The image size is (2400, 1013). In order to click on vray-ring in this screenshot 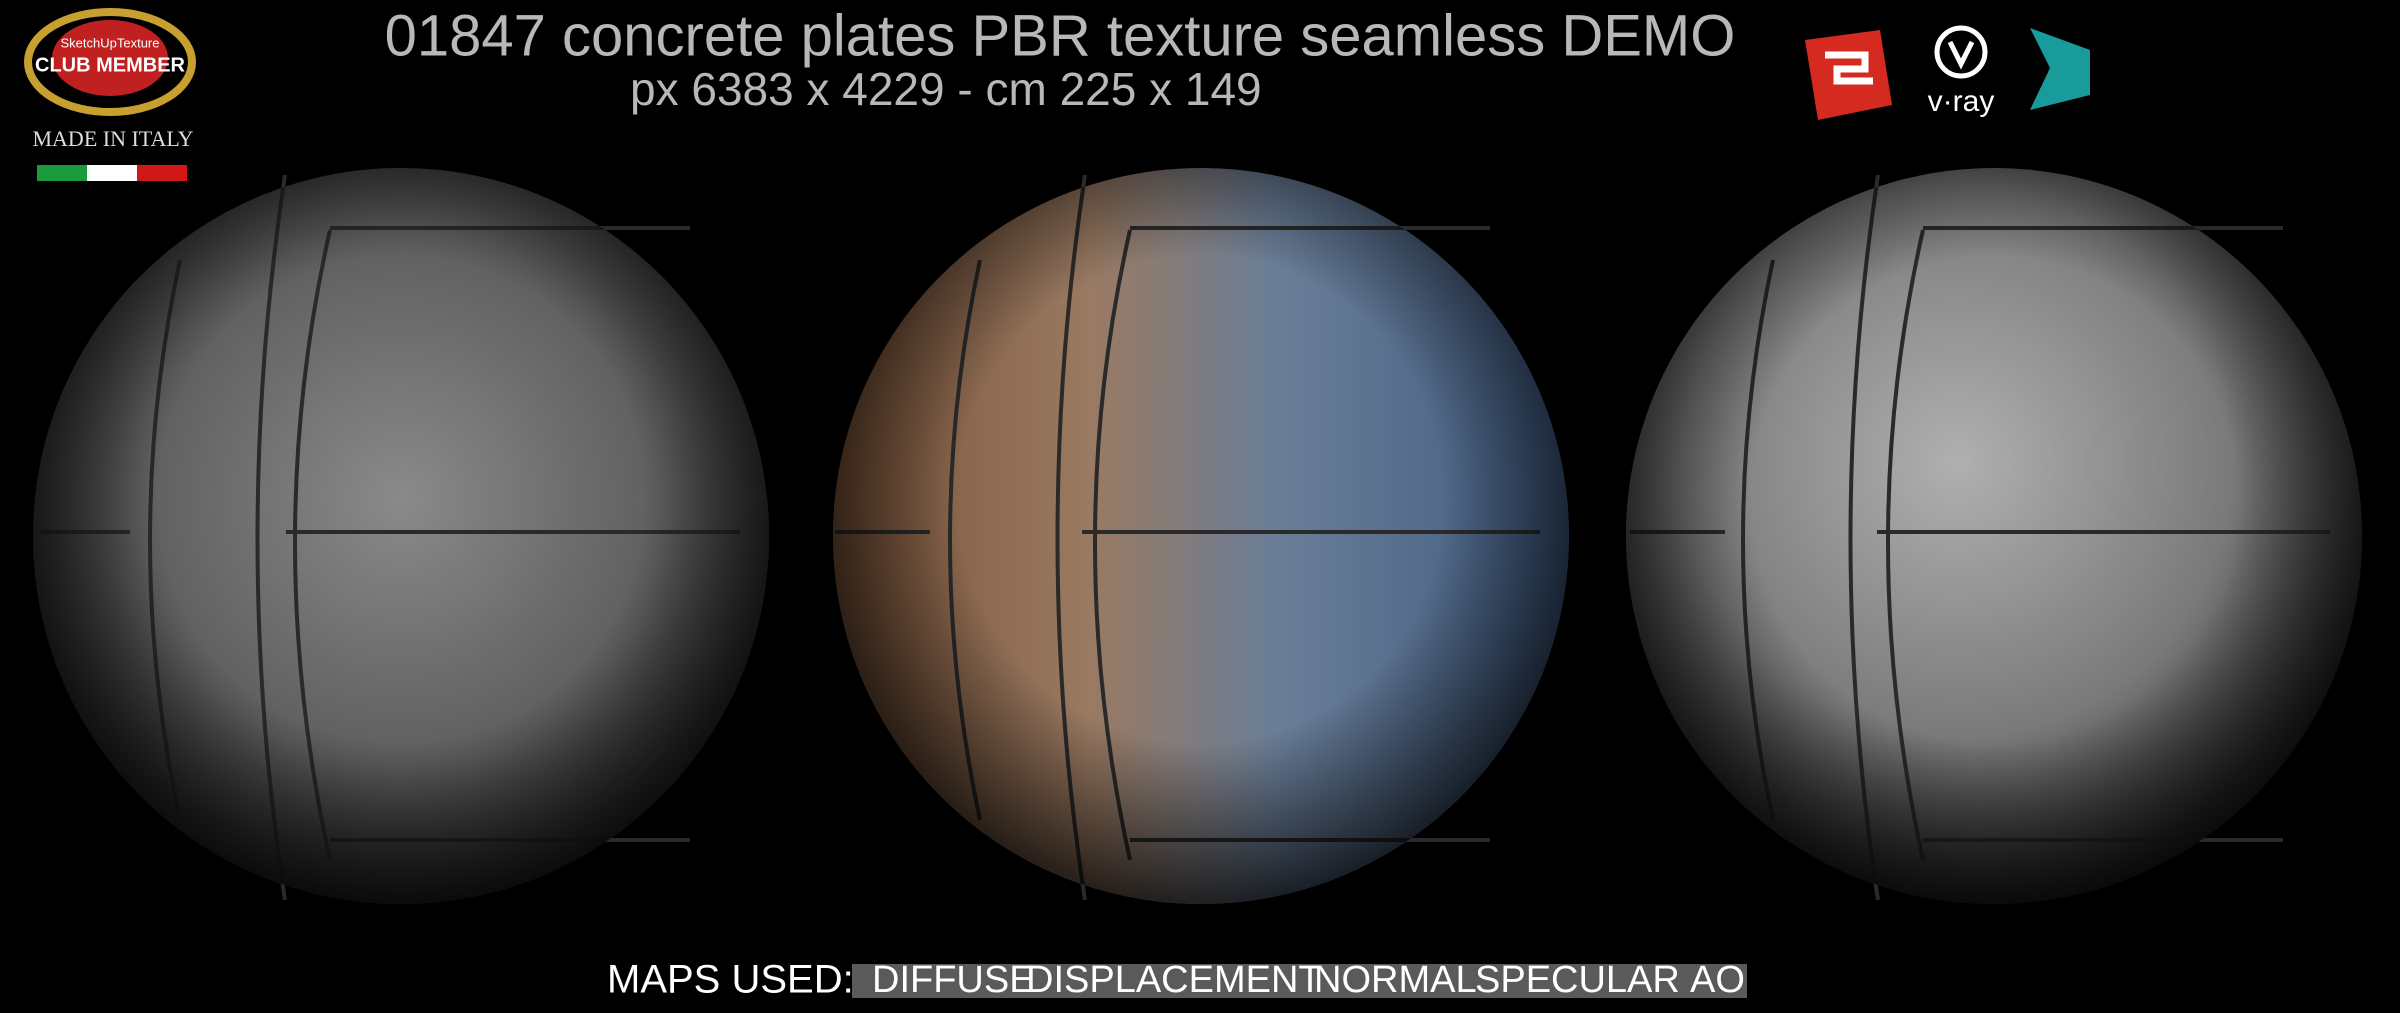, I will do `click(1961, 52)`.